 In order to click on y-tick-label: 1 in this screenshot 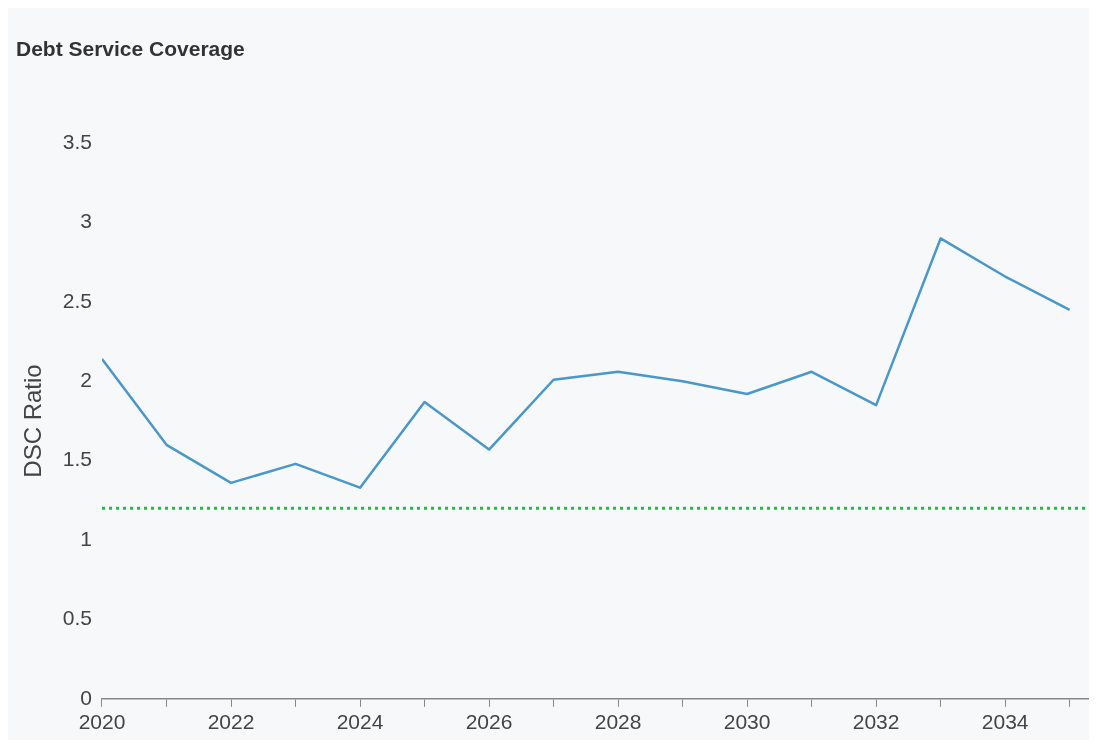, I will do `click(86, 538)`.